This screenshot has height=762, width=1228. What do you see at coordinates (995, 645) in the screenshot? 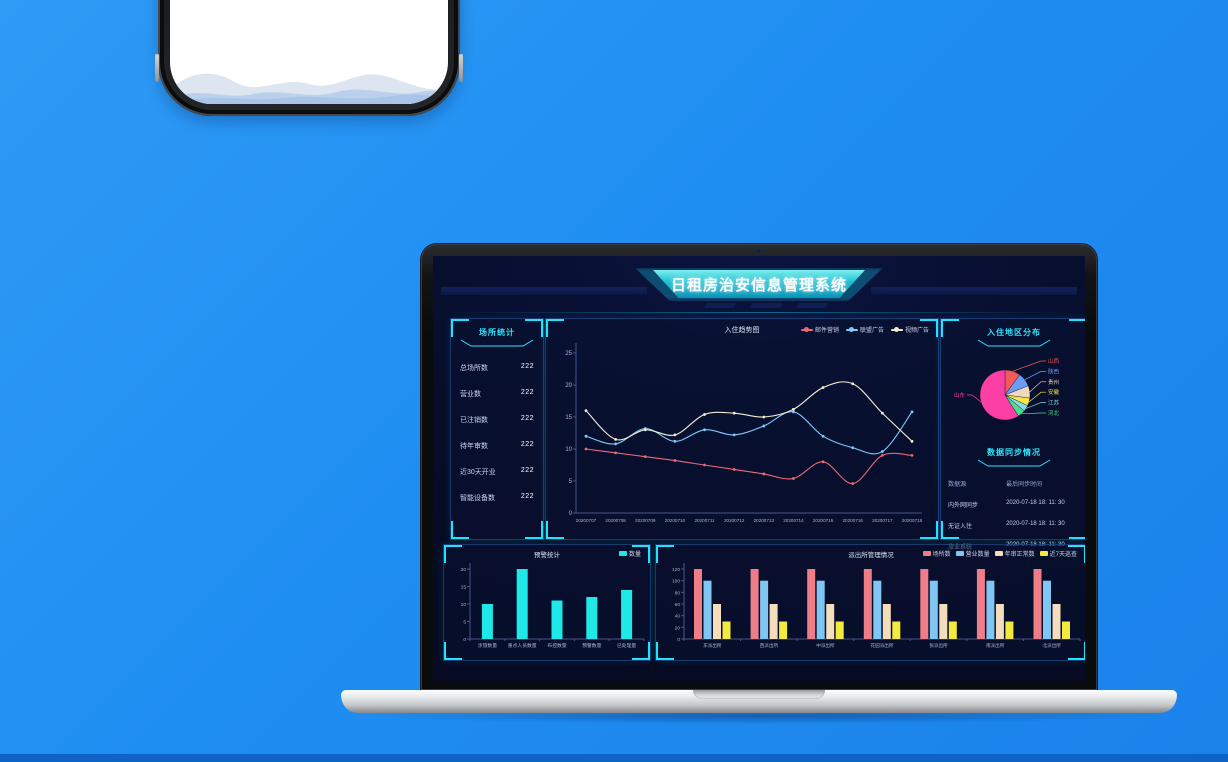
I see `svg-text: 南派出所` at bounding box center [995, 645].